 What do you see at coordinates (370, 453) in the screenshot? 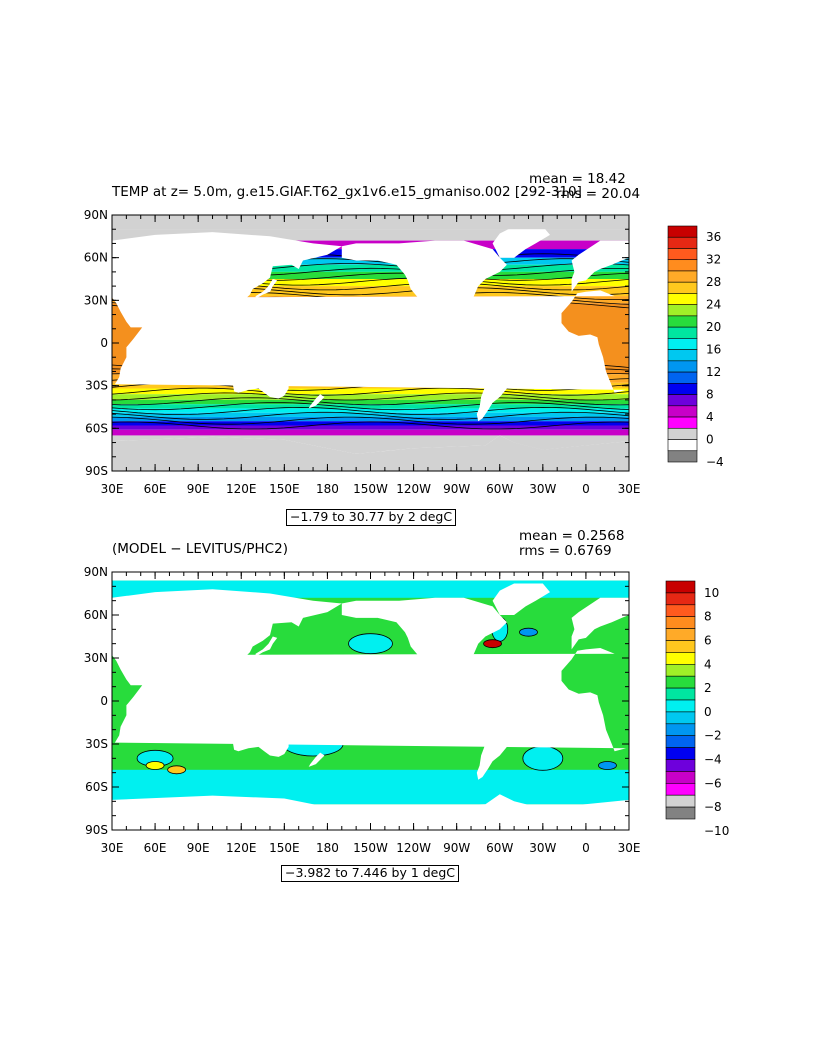
I see `antarctic-ice` at bounding box center [370, 453].